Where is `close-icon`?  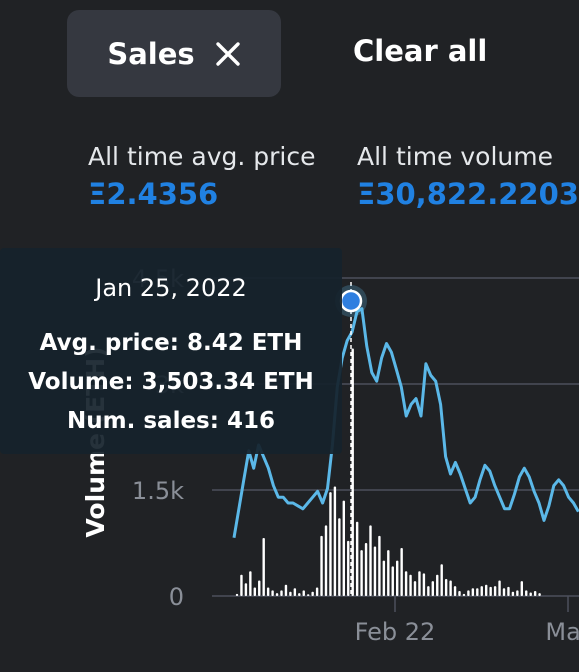 close-icon is located at coordinates (228, 54).